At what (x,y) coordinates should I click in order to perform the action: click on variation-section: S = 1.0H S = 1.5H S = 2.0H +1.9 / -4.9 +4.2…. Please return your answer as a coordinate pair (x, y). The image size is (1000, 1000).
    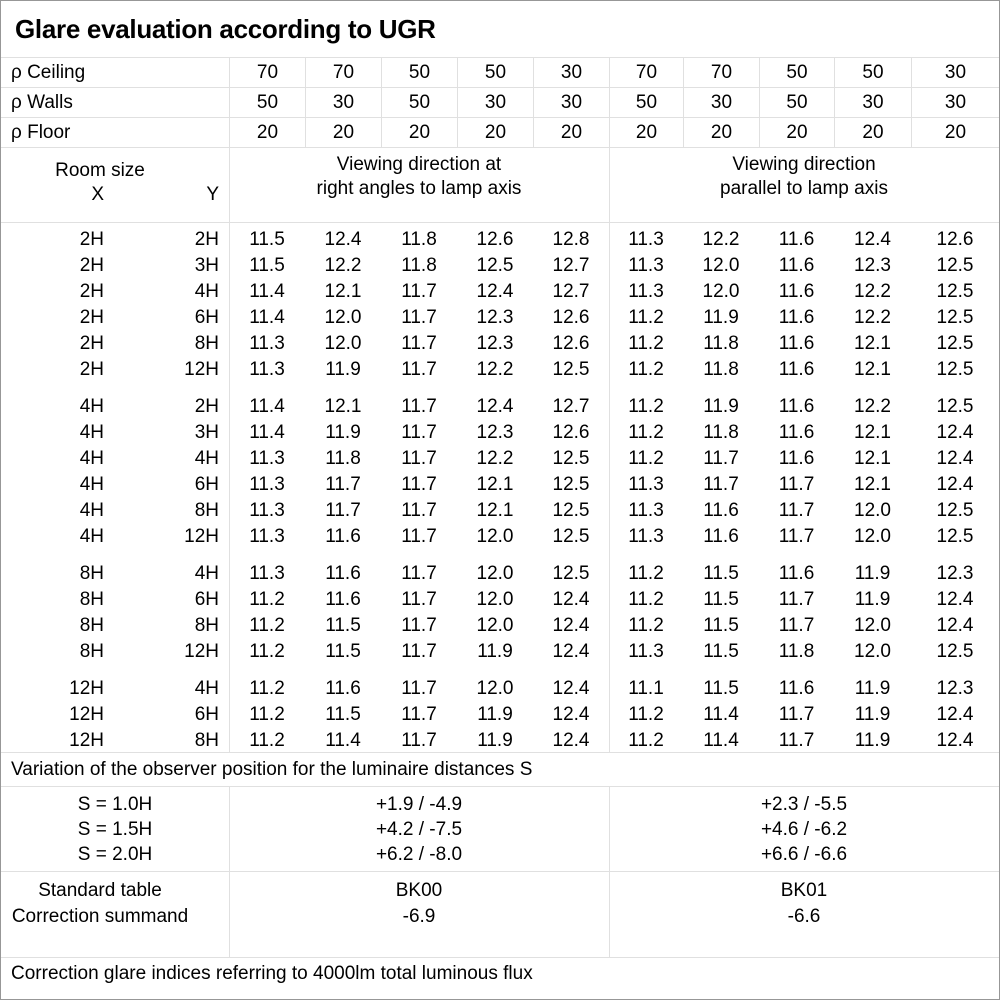
    Looking at the image, I should click on (500, 829).